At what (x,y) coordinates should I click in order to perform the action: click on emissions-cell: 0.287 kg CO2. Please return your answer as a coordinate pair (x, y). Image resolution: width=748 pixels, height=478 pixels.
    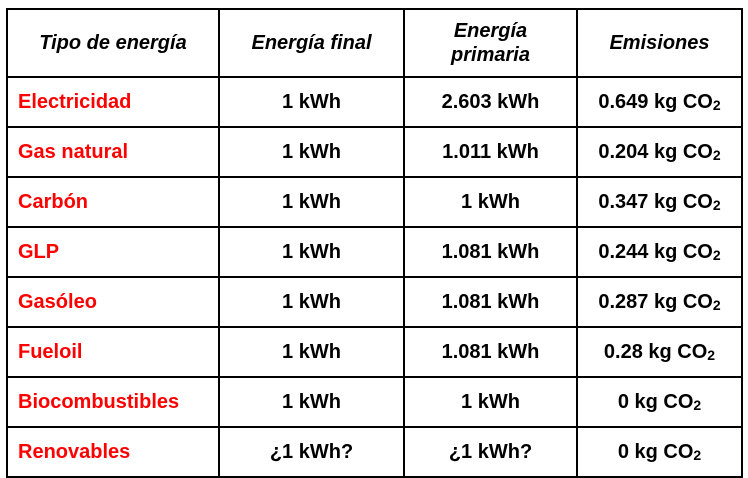
    Looking at the image, I should click on (659, 302).